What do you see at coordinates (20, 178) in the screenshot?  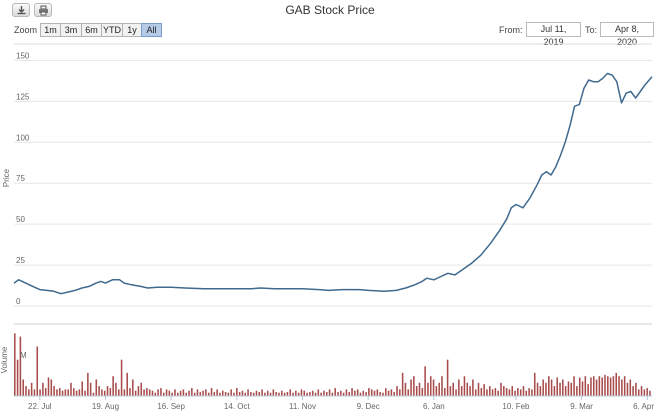 I see `price-tick-label: 75` at bounding box center [20, 178].